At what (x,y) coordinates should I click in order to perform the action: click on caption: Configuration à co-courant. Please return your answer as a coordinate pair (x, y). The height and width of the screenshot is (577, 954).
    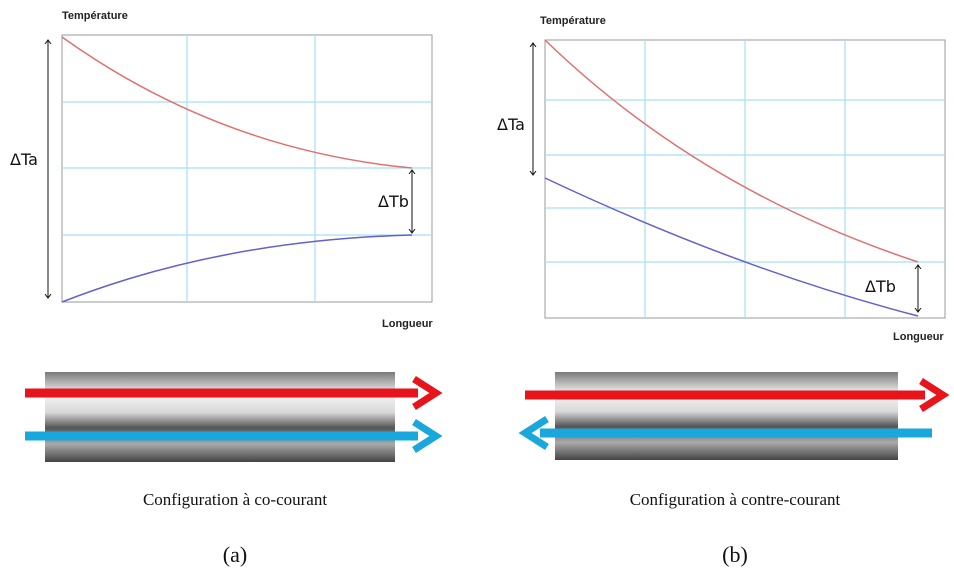
    Looking at the image, I should click on (235, 499).